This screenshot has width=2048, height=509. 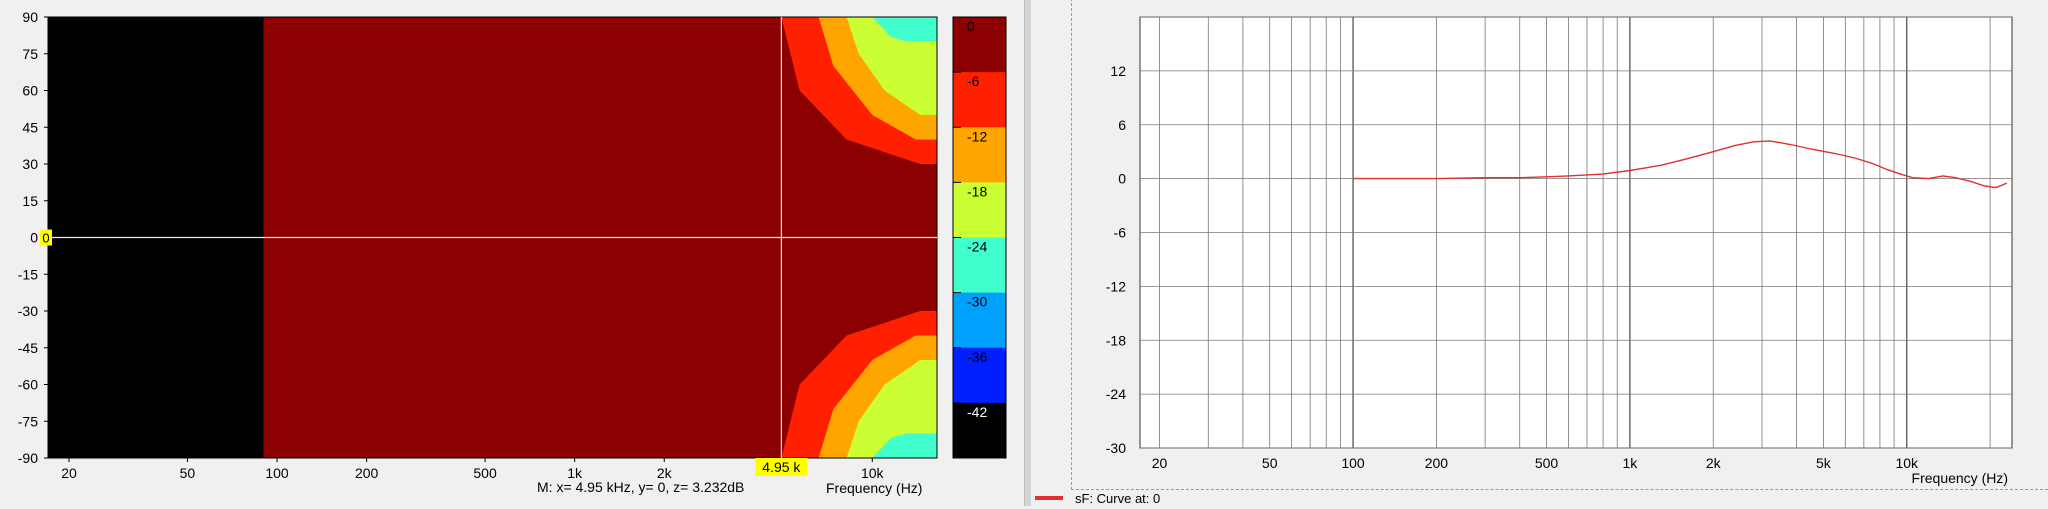 I want to click on colorbar-tick-label: -12, so click(x=977, y=136).